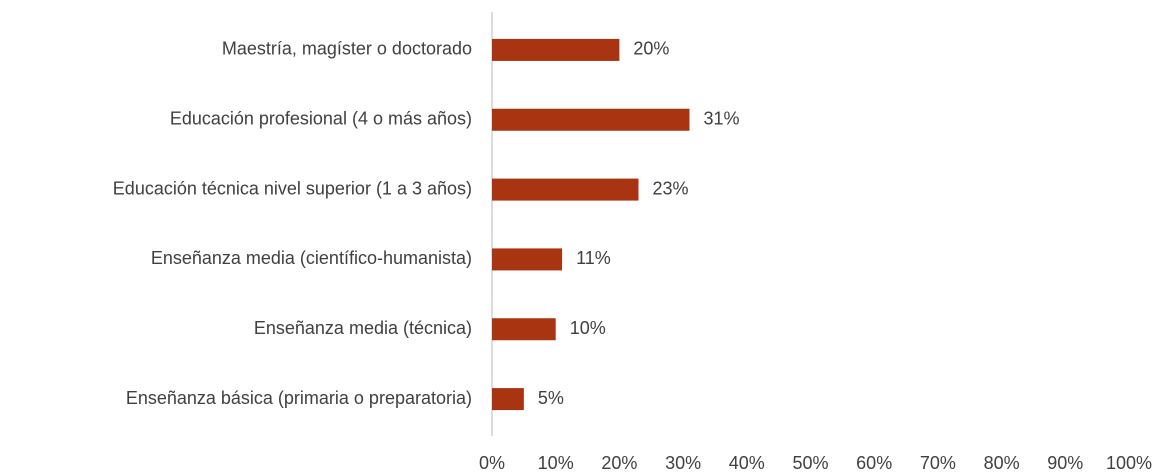  I want to click on x-tick-label: 80%, so click(1002, 463).